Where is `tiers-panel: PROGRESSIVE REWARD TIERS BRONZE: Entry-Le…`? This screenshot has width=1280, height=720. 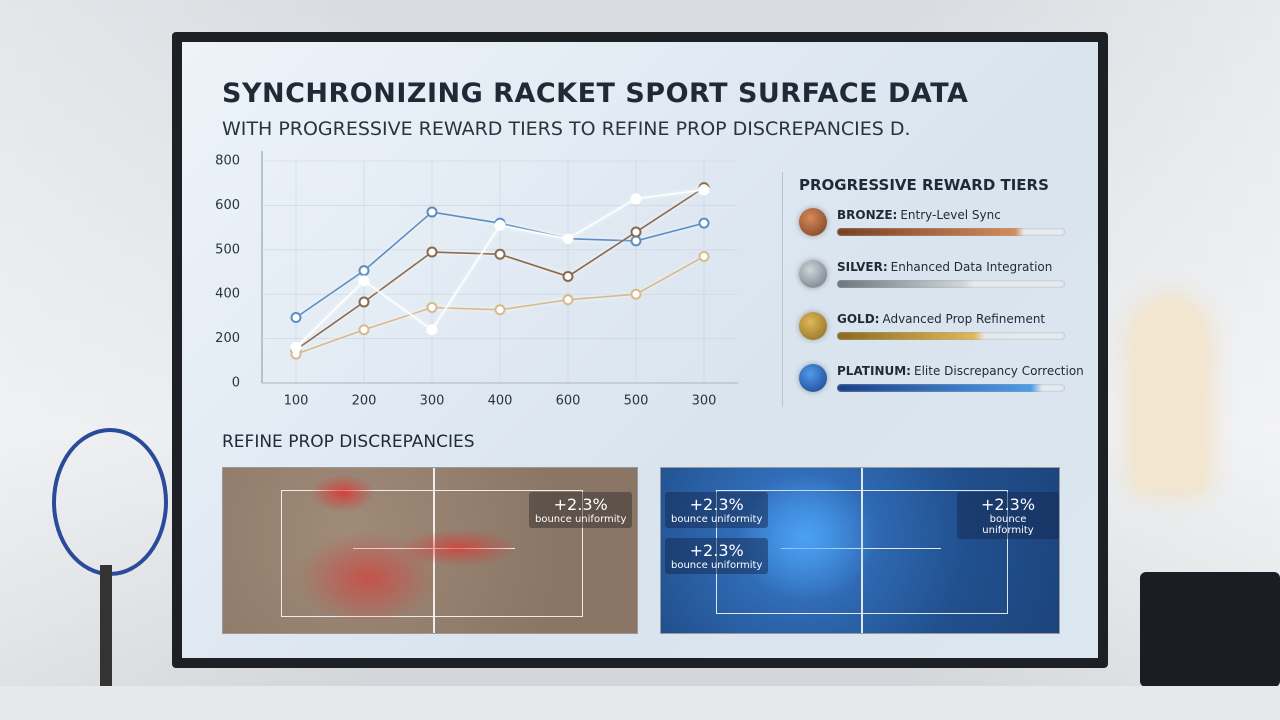 tiers-panel: PROGRESSIVE REWARD TIERS BRONZE: Entry-Le… is located at coordinates (940, 289).